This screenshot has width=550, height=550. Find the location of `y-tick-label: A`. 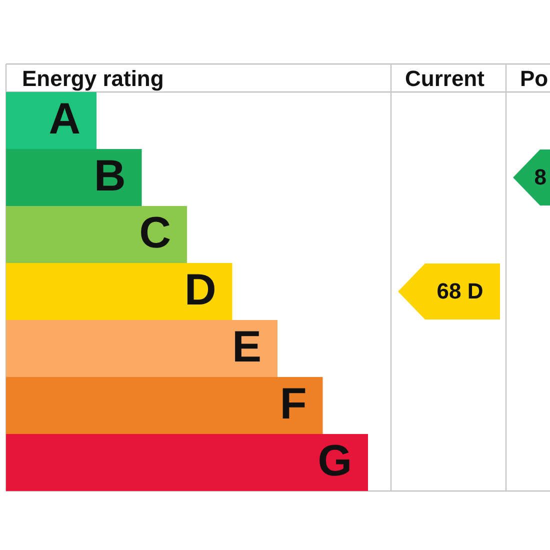

y-tick-label: A is located at coordinates (64, 119).